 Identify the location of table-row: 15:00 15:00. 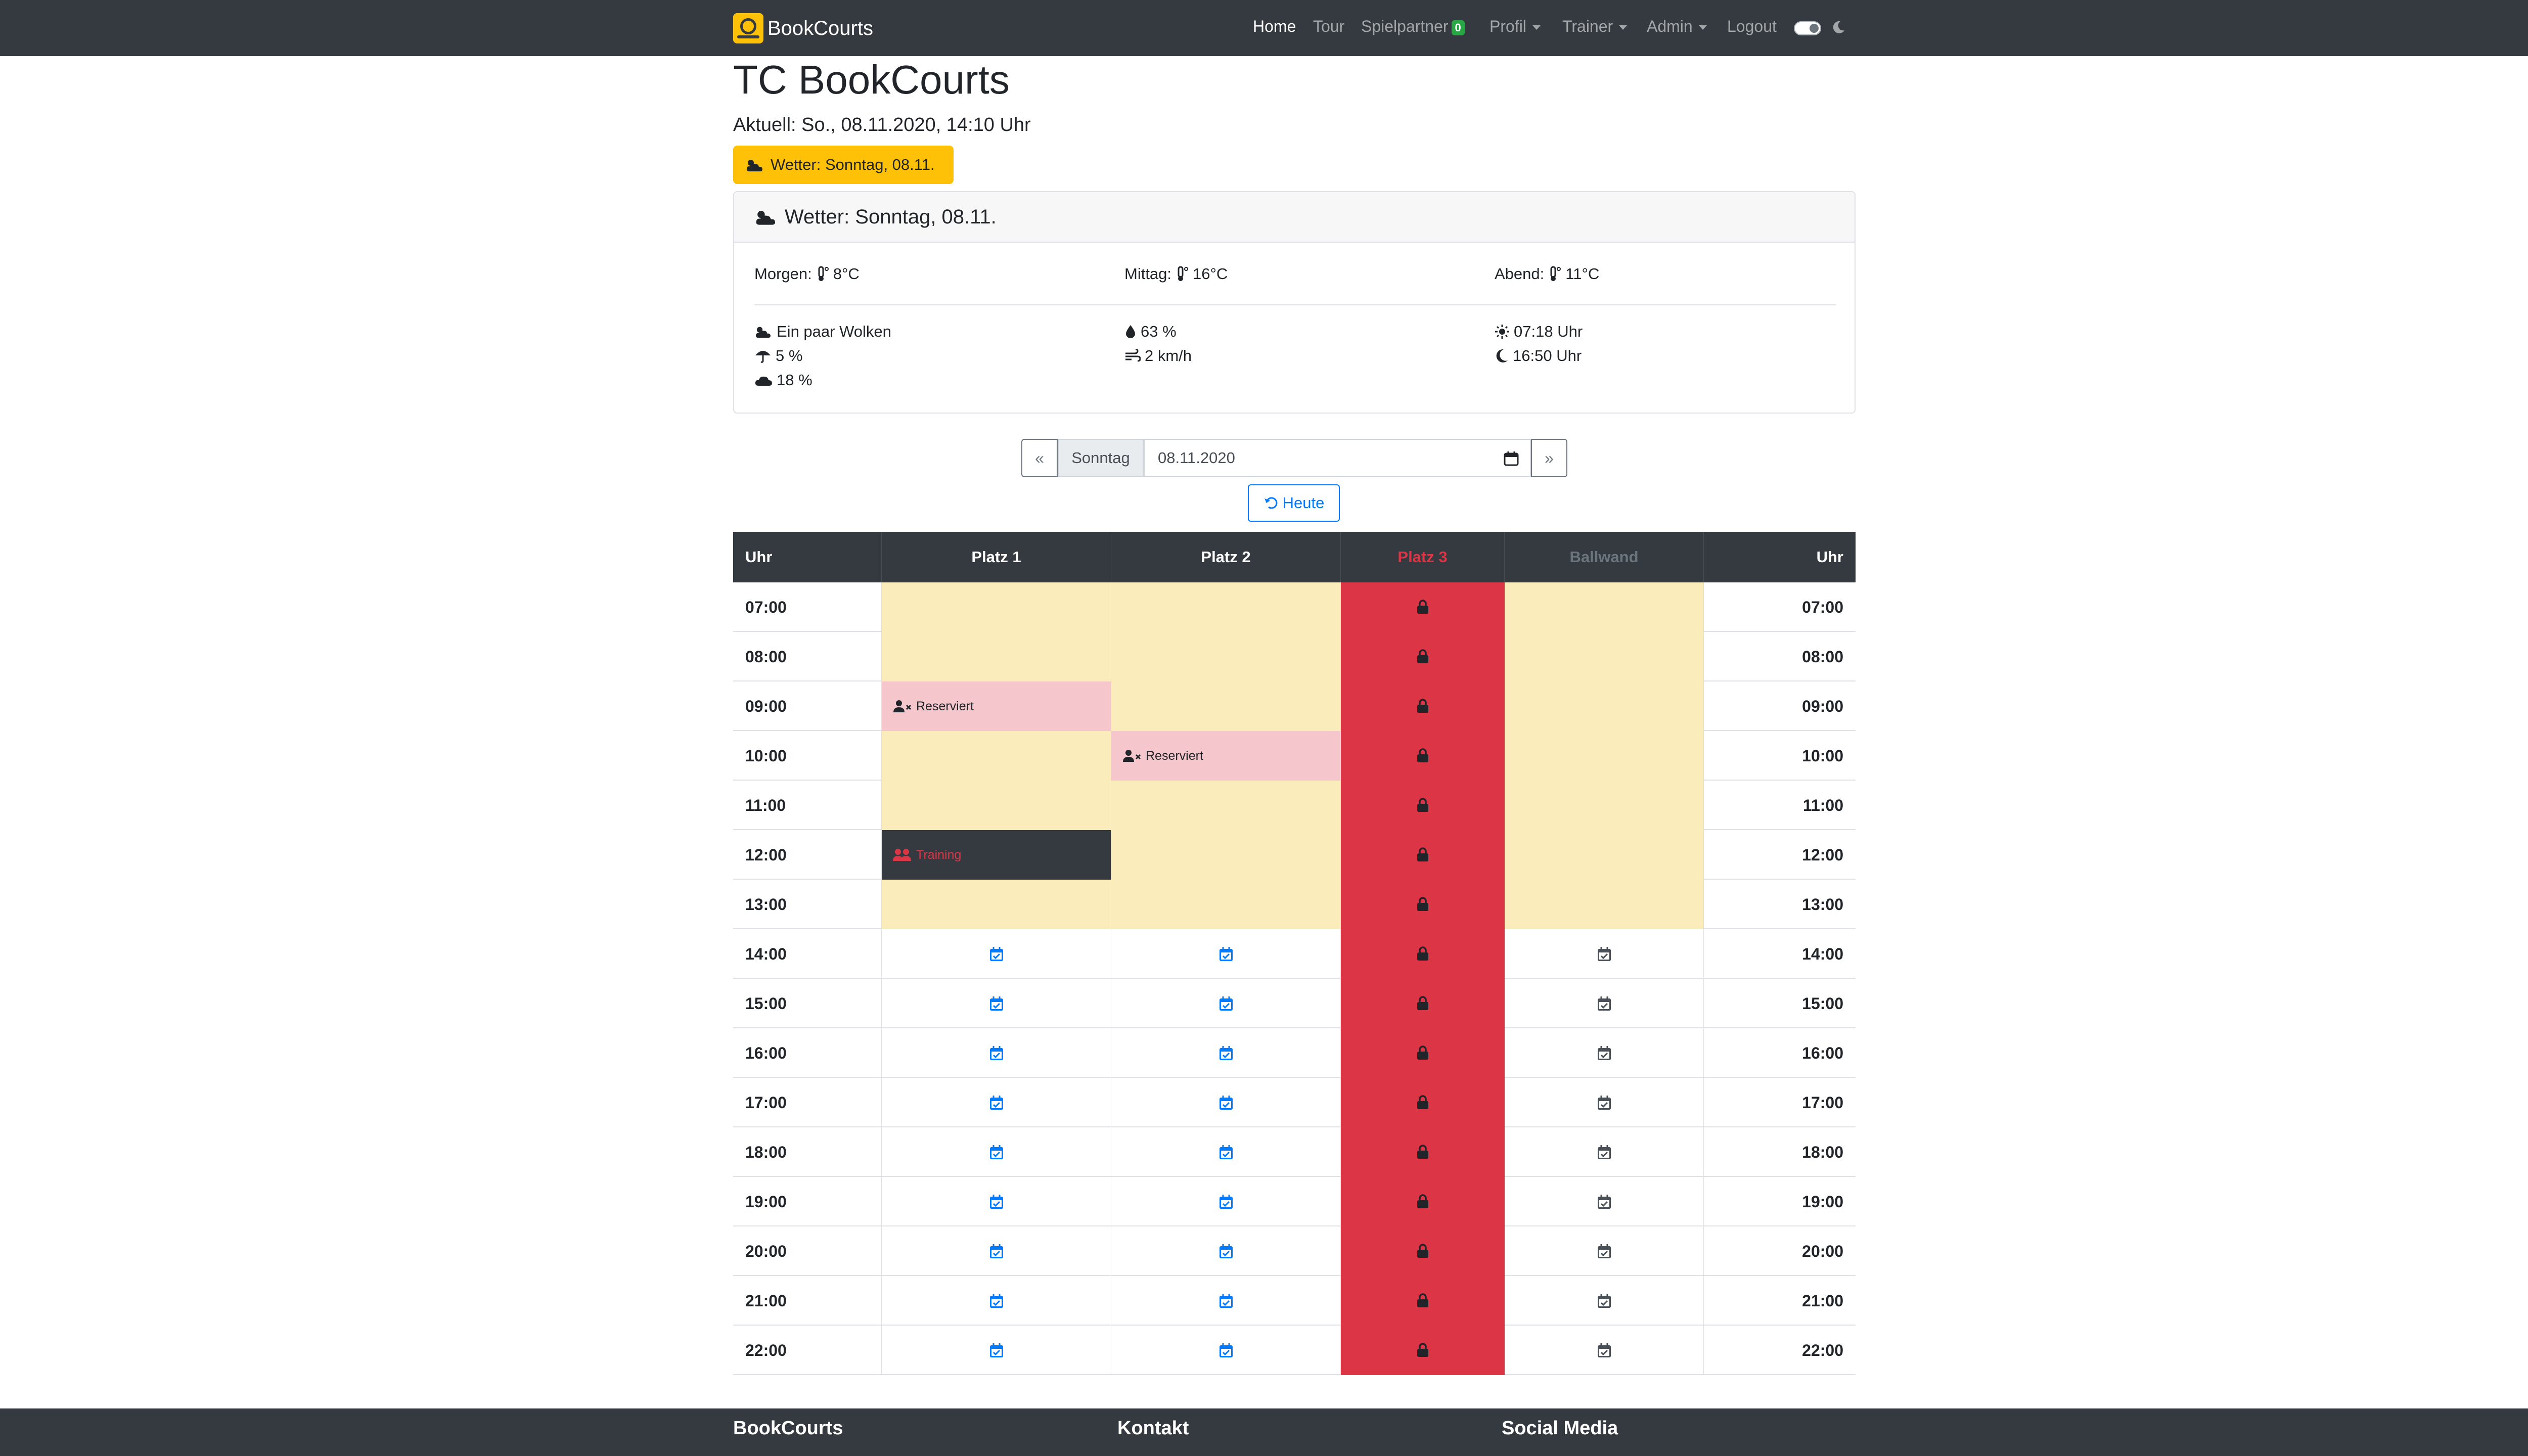
(1295, 1003).